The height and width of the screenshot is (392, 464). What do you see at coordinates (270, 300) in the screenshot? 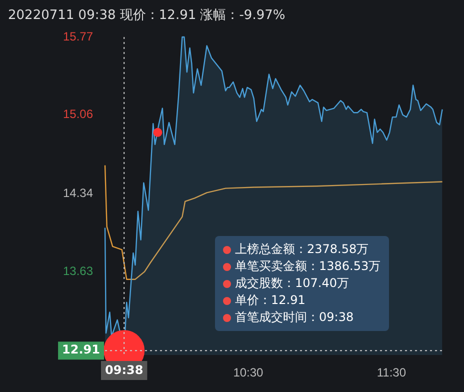
I see `annotation: 单价：12.91` at bounding box center [270, 300].